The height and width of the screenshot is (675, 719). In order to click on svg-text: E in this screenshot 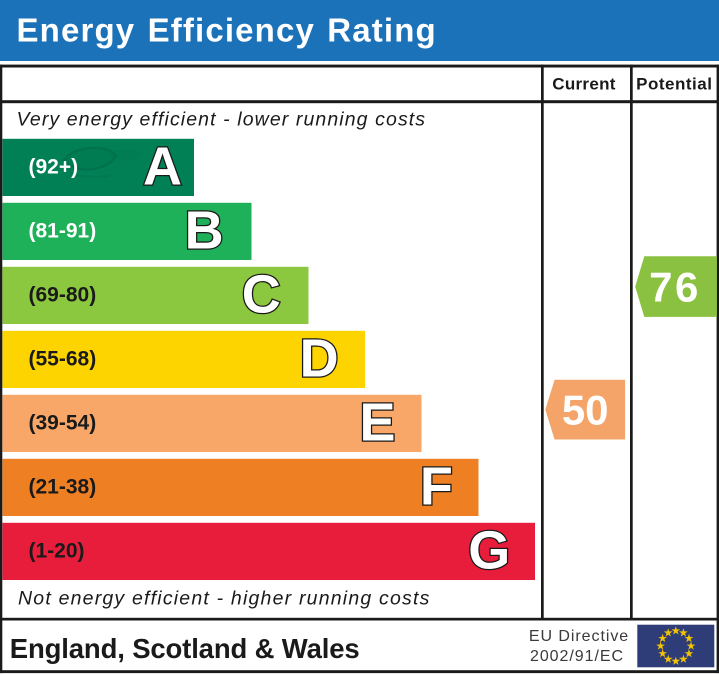, I will do `click(377, 423)`.